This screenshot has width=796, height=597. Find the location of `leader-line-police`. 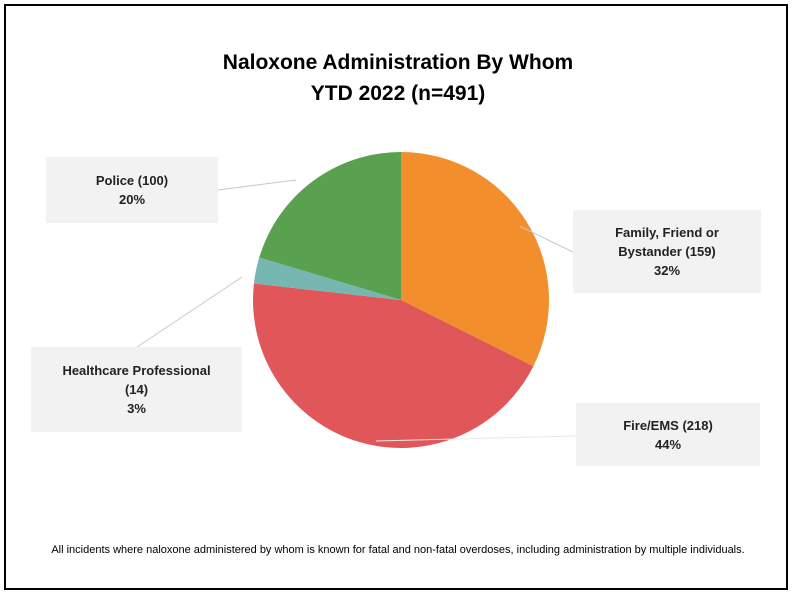

leader-line-police is located at coordinates (257, 185).